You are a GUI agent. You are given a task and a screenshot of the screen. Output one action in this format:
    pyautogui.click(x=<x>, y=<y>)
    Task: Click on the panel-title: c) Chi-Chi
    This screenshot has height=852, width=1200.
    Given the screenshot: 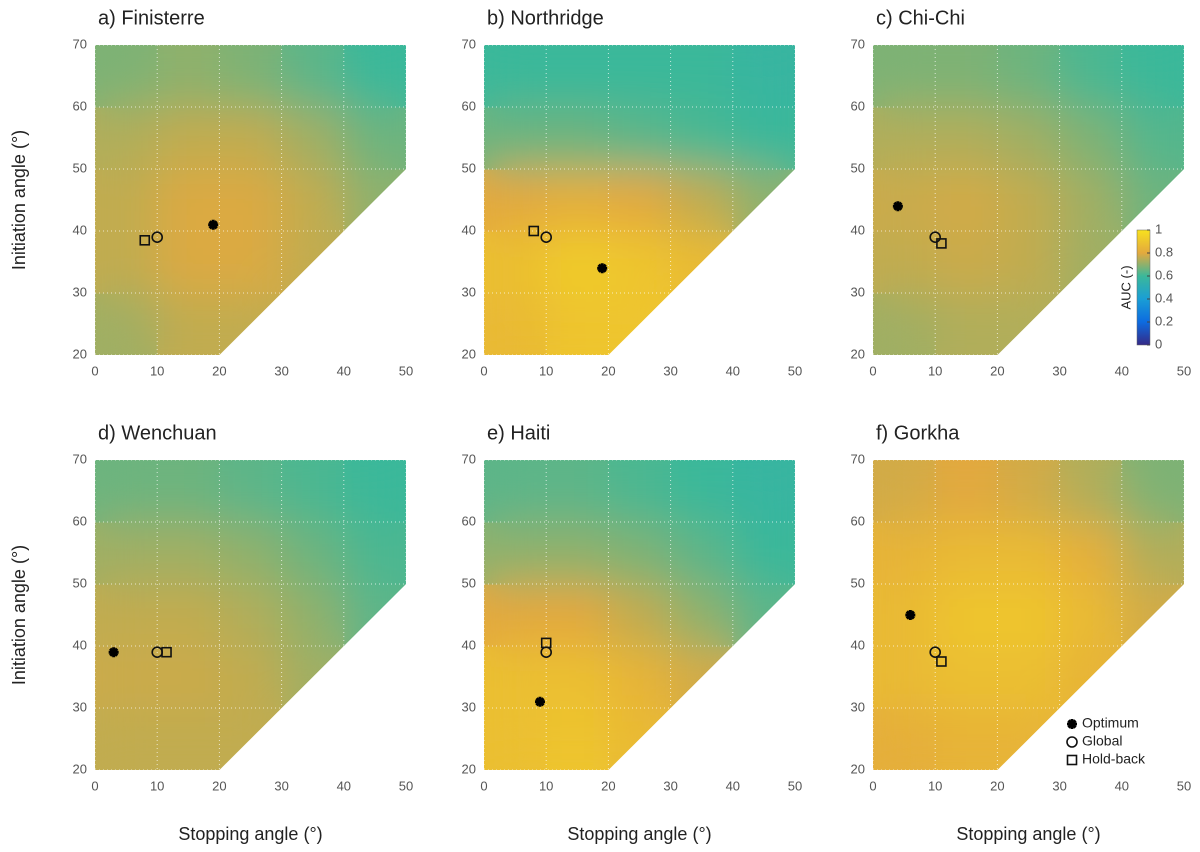 What is the action you would take?
    pyautogui.click(x=920, y=18)
    